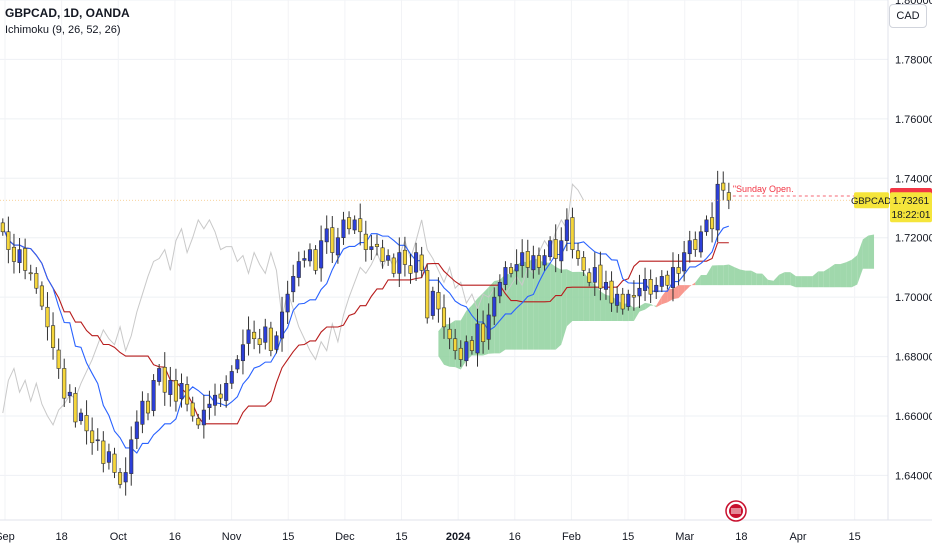 This screenshot has width=932, height=550. I want to click on time-tick-label: Apr, so click(797, 537).